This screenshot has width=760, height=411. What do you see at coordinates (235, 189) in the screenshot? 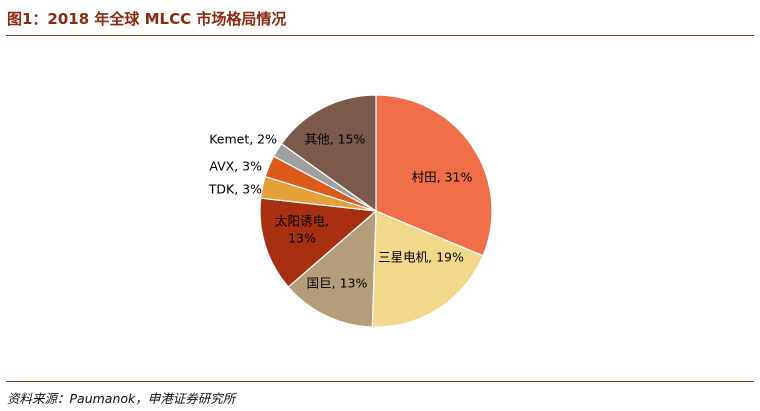
I see `slice-label: TDK, 3%` at bounding box center [235, 189].